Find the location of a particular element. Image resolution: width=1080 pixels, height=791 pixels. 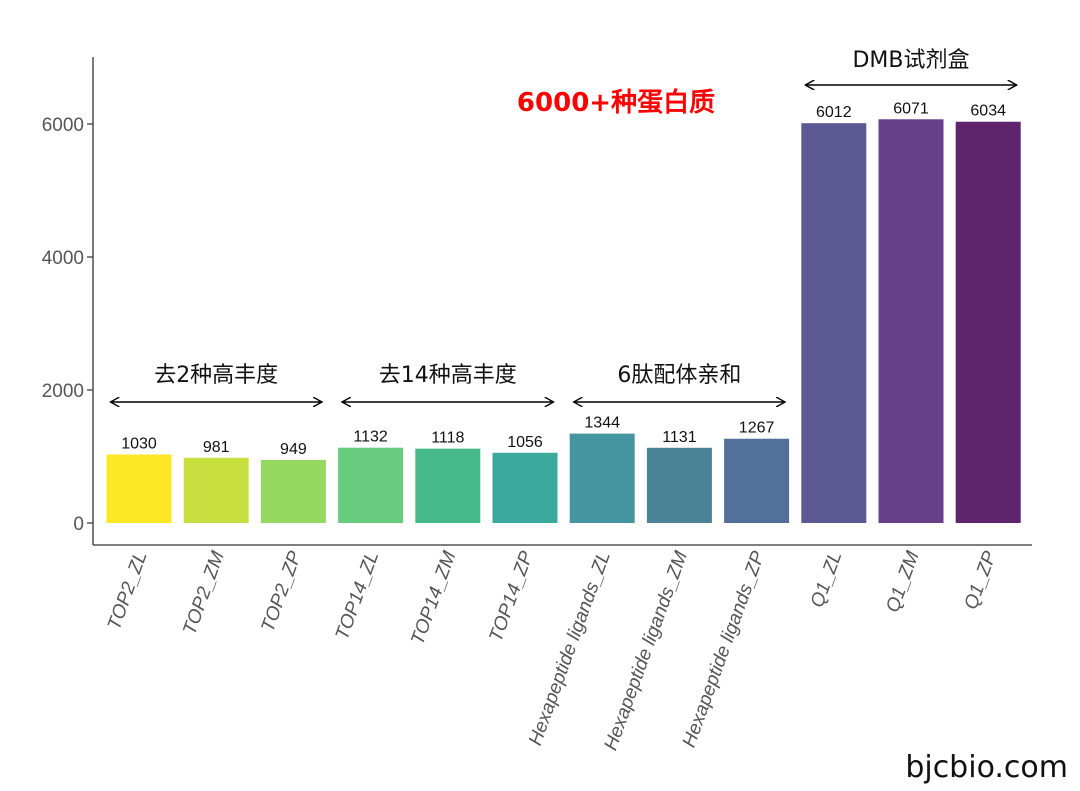

watermark: bjcbio.com is located at coordinates (986, 767).